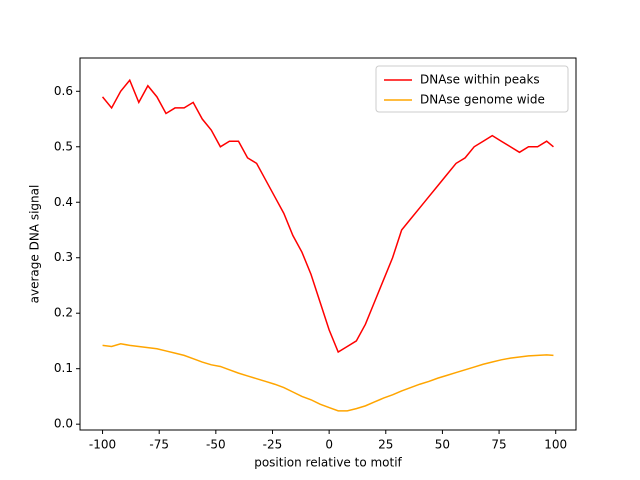  Describe the element at coordinates (63, 424) in the screenshot. I see `y-tick-label: 0.0` at that location.